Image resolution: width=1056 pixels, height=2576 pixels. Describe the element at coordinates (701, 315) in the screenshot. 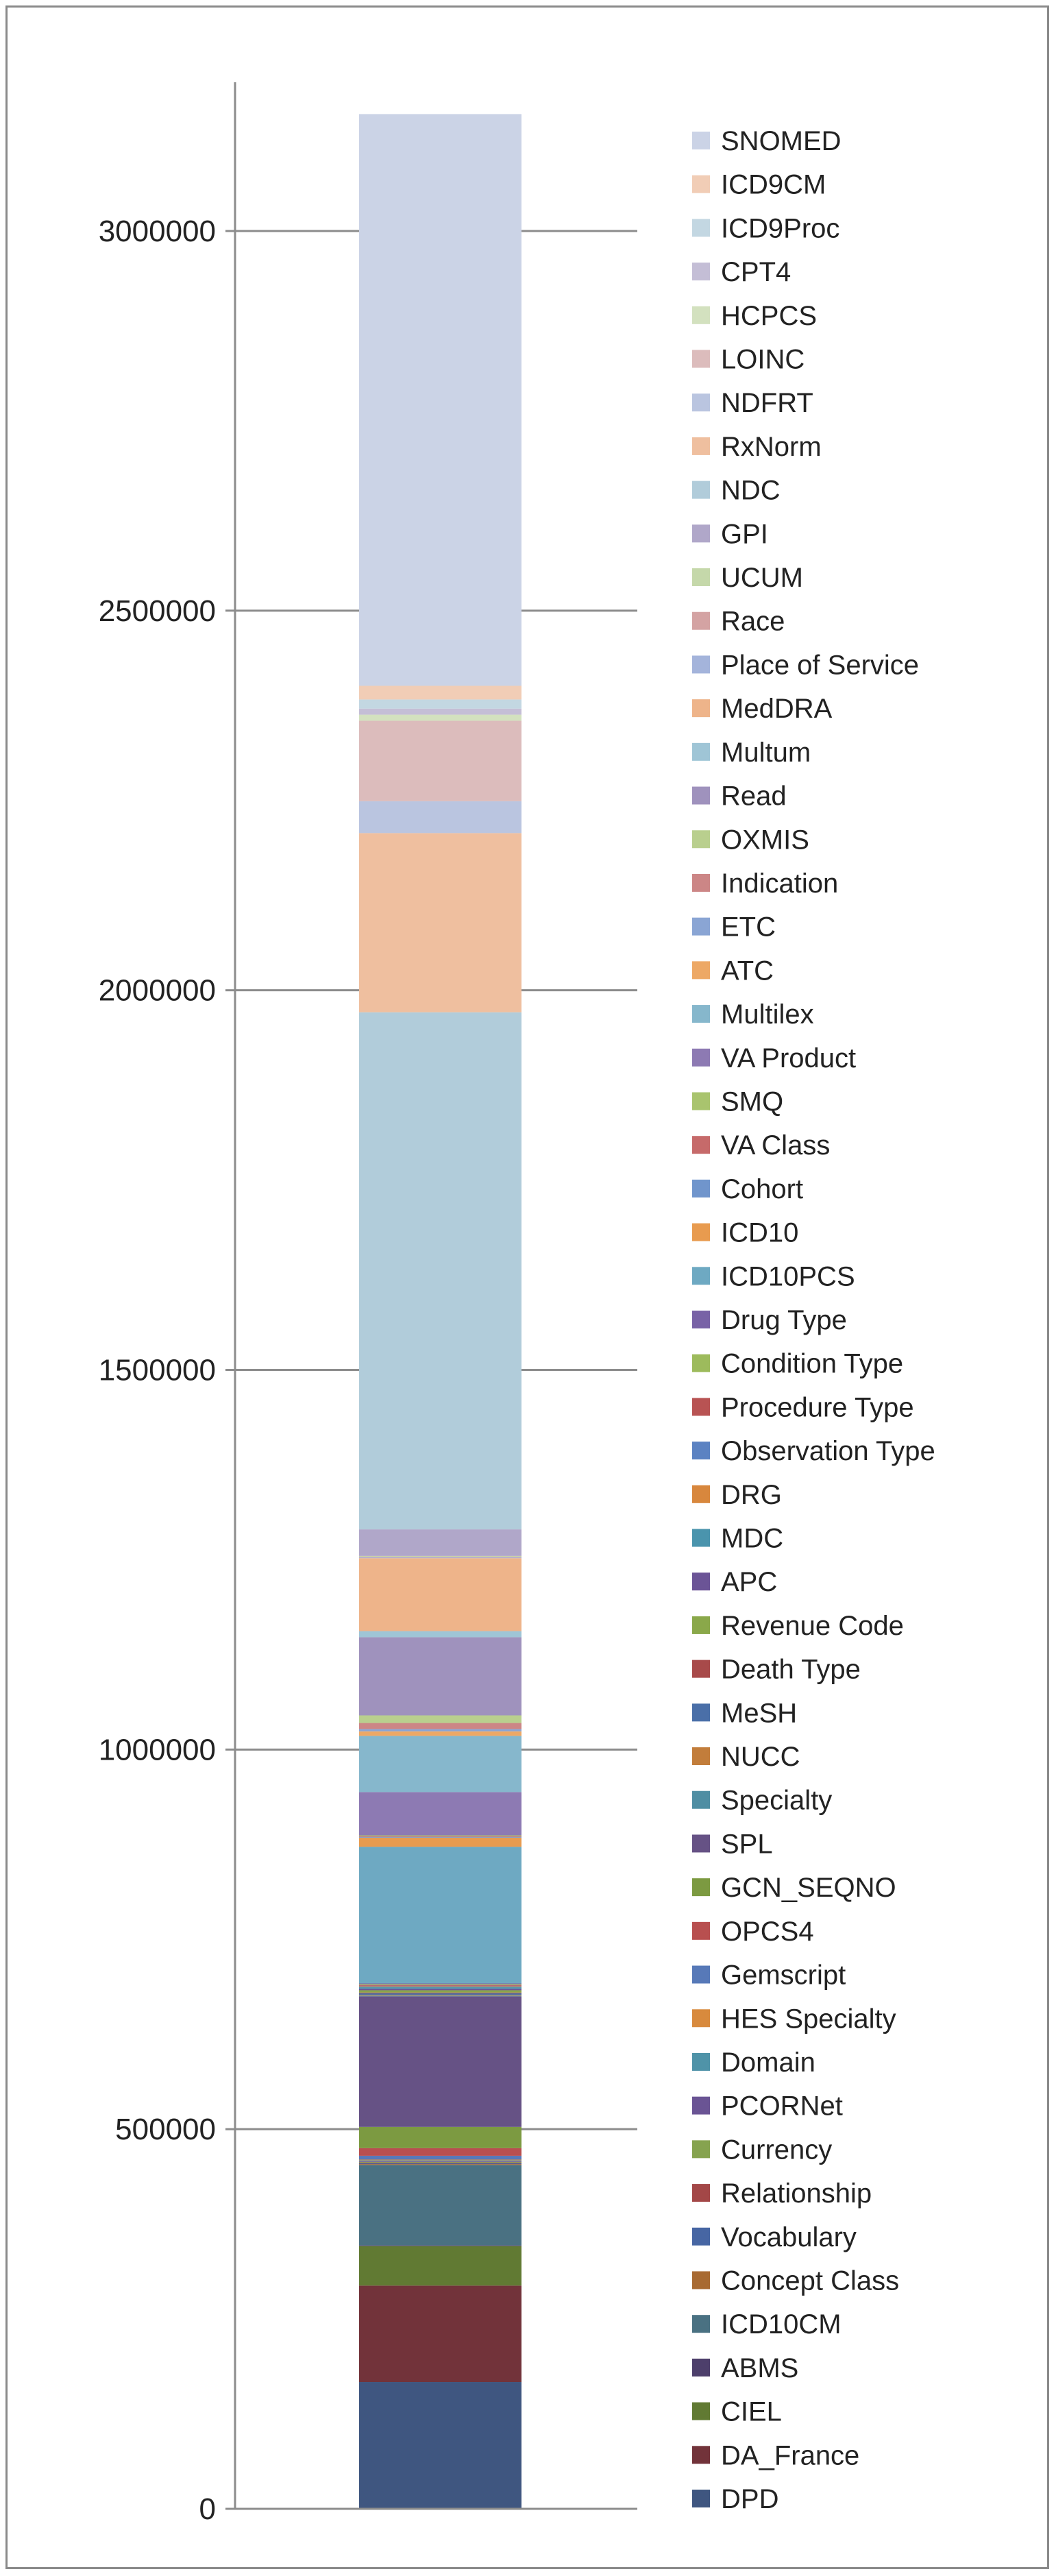

I see `legend-swatch-hcpcs` at that location.